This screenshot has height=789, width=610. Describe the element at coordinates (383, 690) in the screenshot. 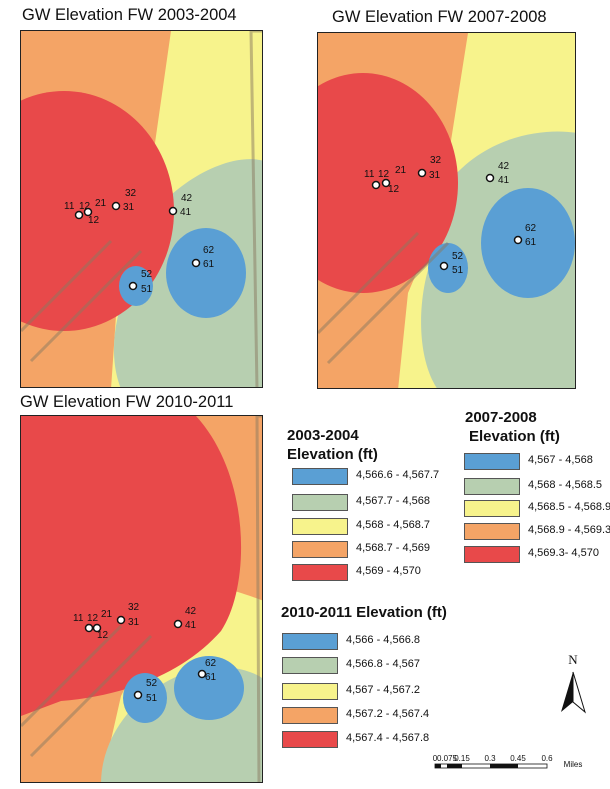

I see `legend-label: 4,567 - 4,567.2` at that location.